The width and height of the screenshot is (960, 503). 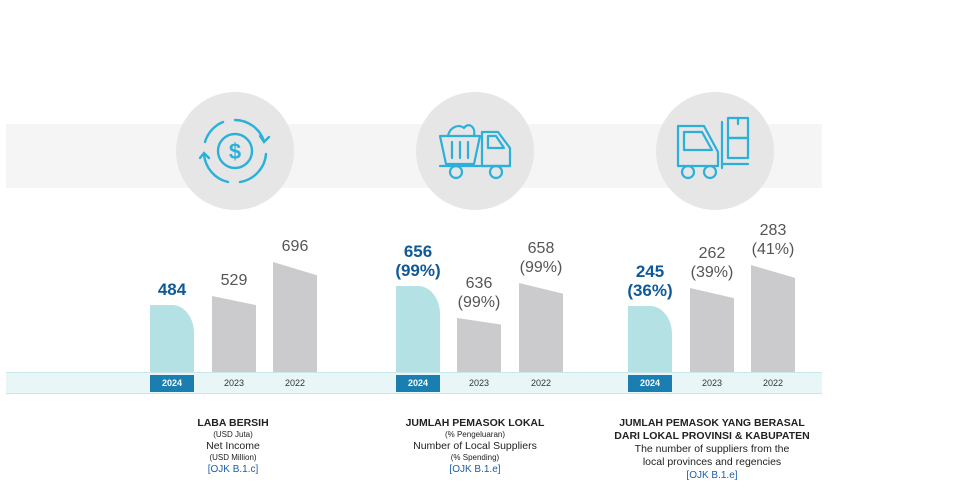 I want to click on caption-title-en: Number of Local Suppliers, so click(x=475, y=446).